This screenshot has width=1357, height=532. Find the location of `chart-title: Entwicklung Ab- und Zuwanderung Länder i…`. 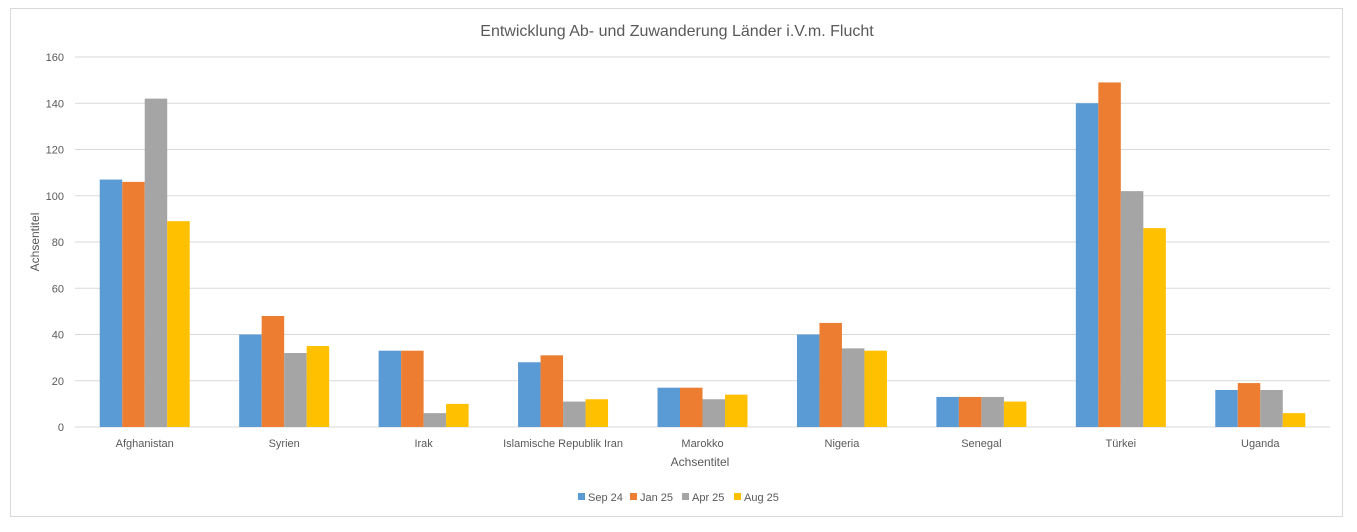

chart-title: Entwicklung Ab- und Zuwanderung Länder i… is located at coordinates (677, 31).